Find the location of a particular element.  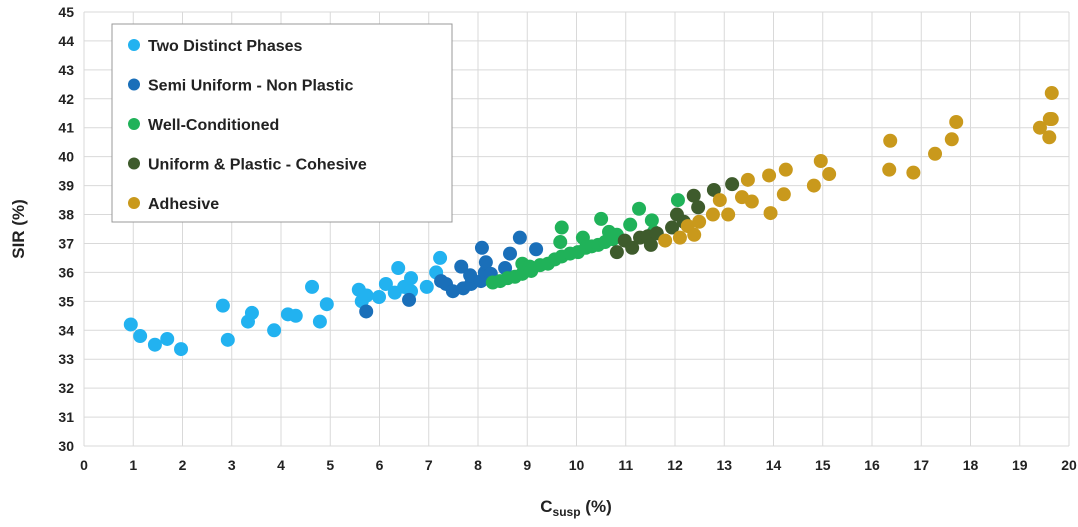

x-tick-label: 4 is located at coordinates (281, 465).